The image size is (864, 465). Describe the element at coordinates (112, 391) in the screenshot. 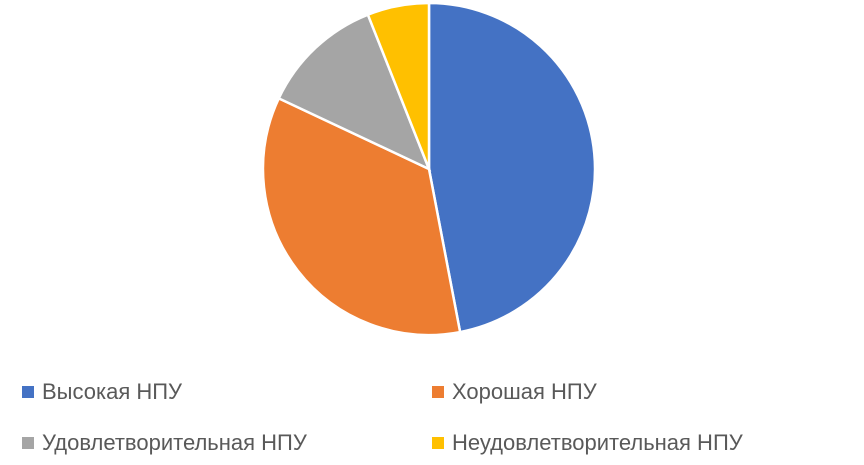

I see `legend-label: Высокая НПУ` at that location.